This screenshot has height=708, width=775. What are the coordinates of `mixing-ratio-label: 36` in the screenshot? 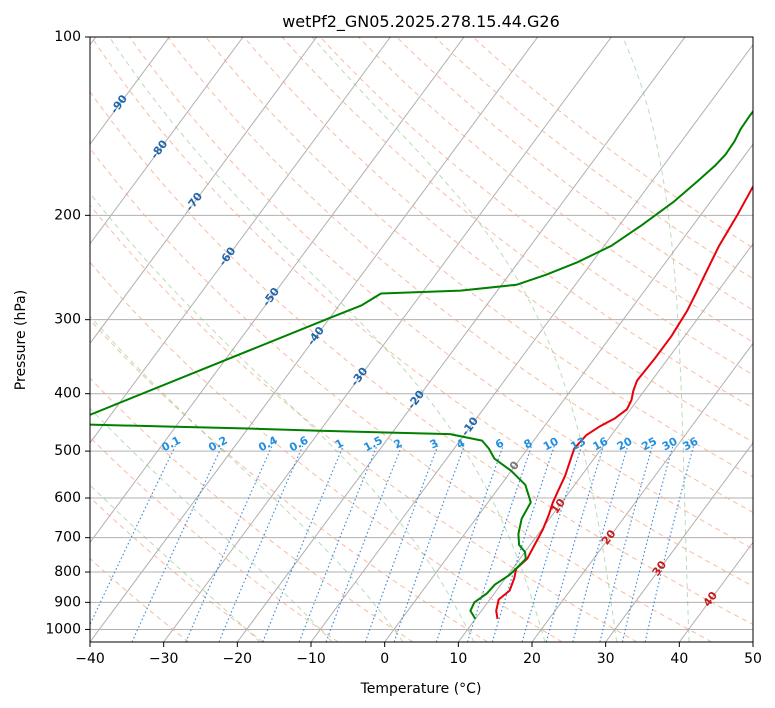 It's located at (691, 444).